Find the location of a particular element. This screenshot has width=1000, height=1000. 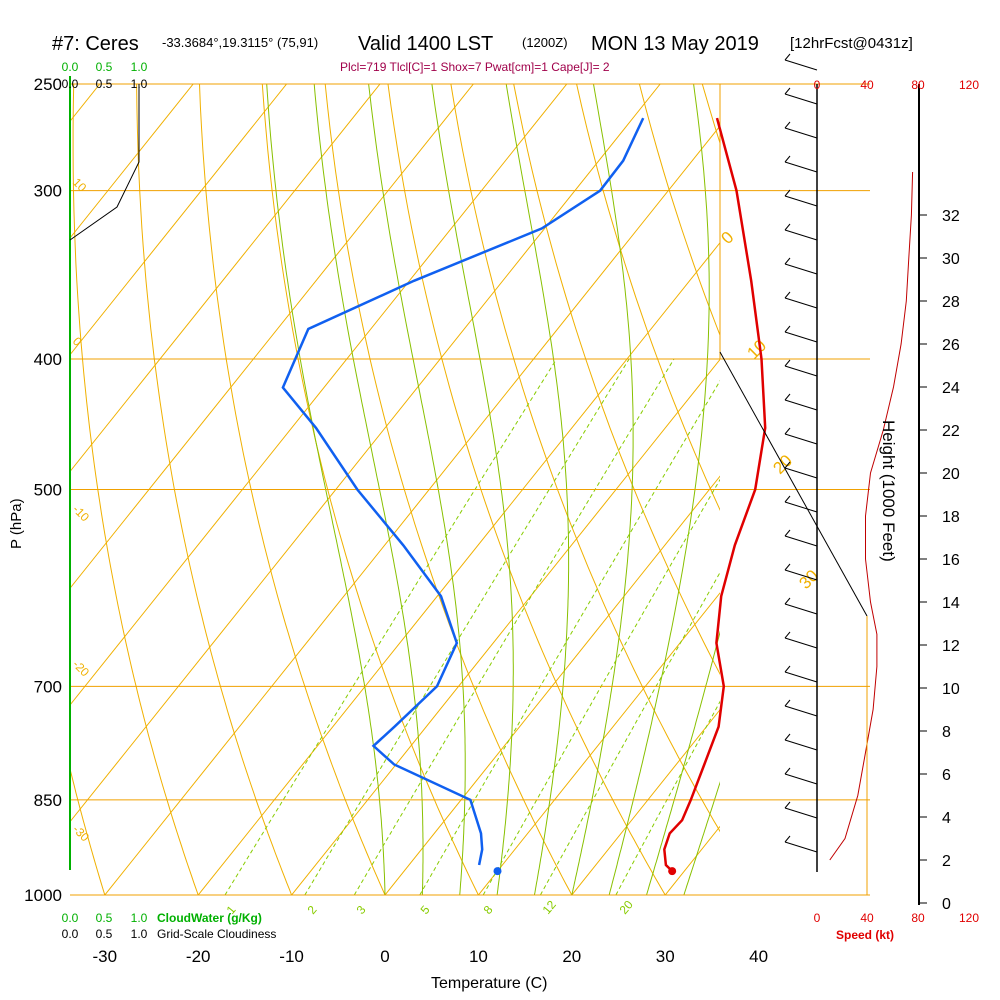

height-tick-label: 20 is located at coordinates (951, 474).